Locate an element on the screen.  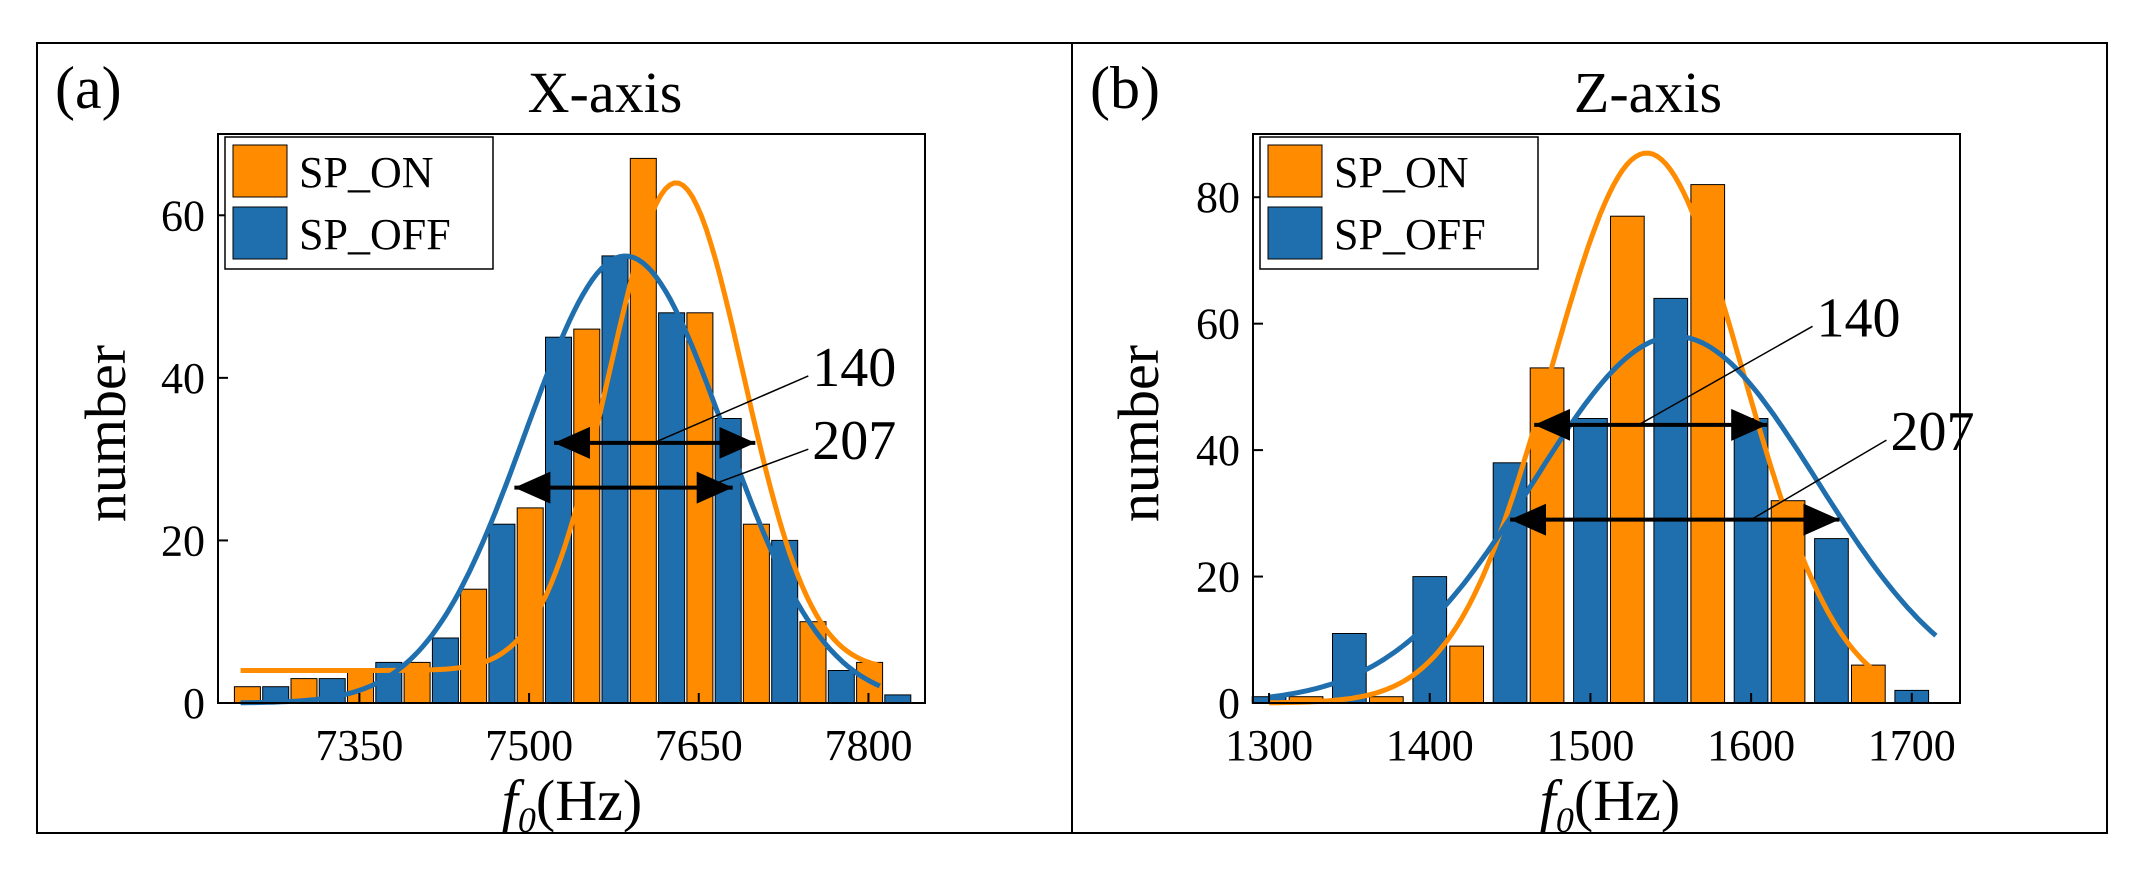
x-tick-label: 1700 is located at coordinates (1912, 745).